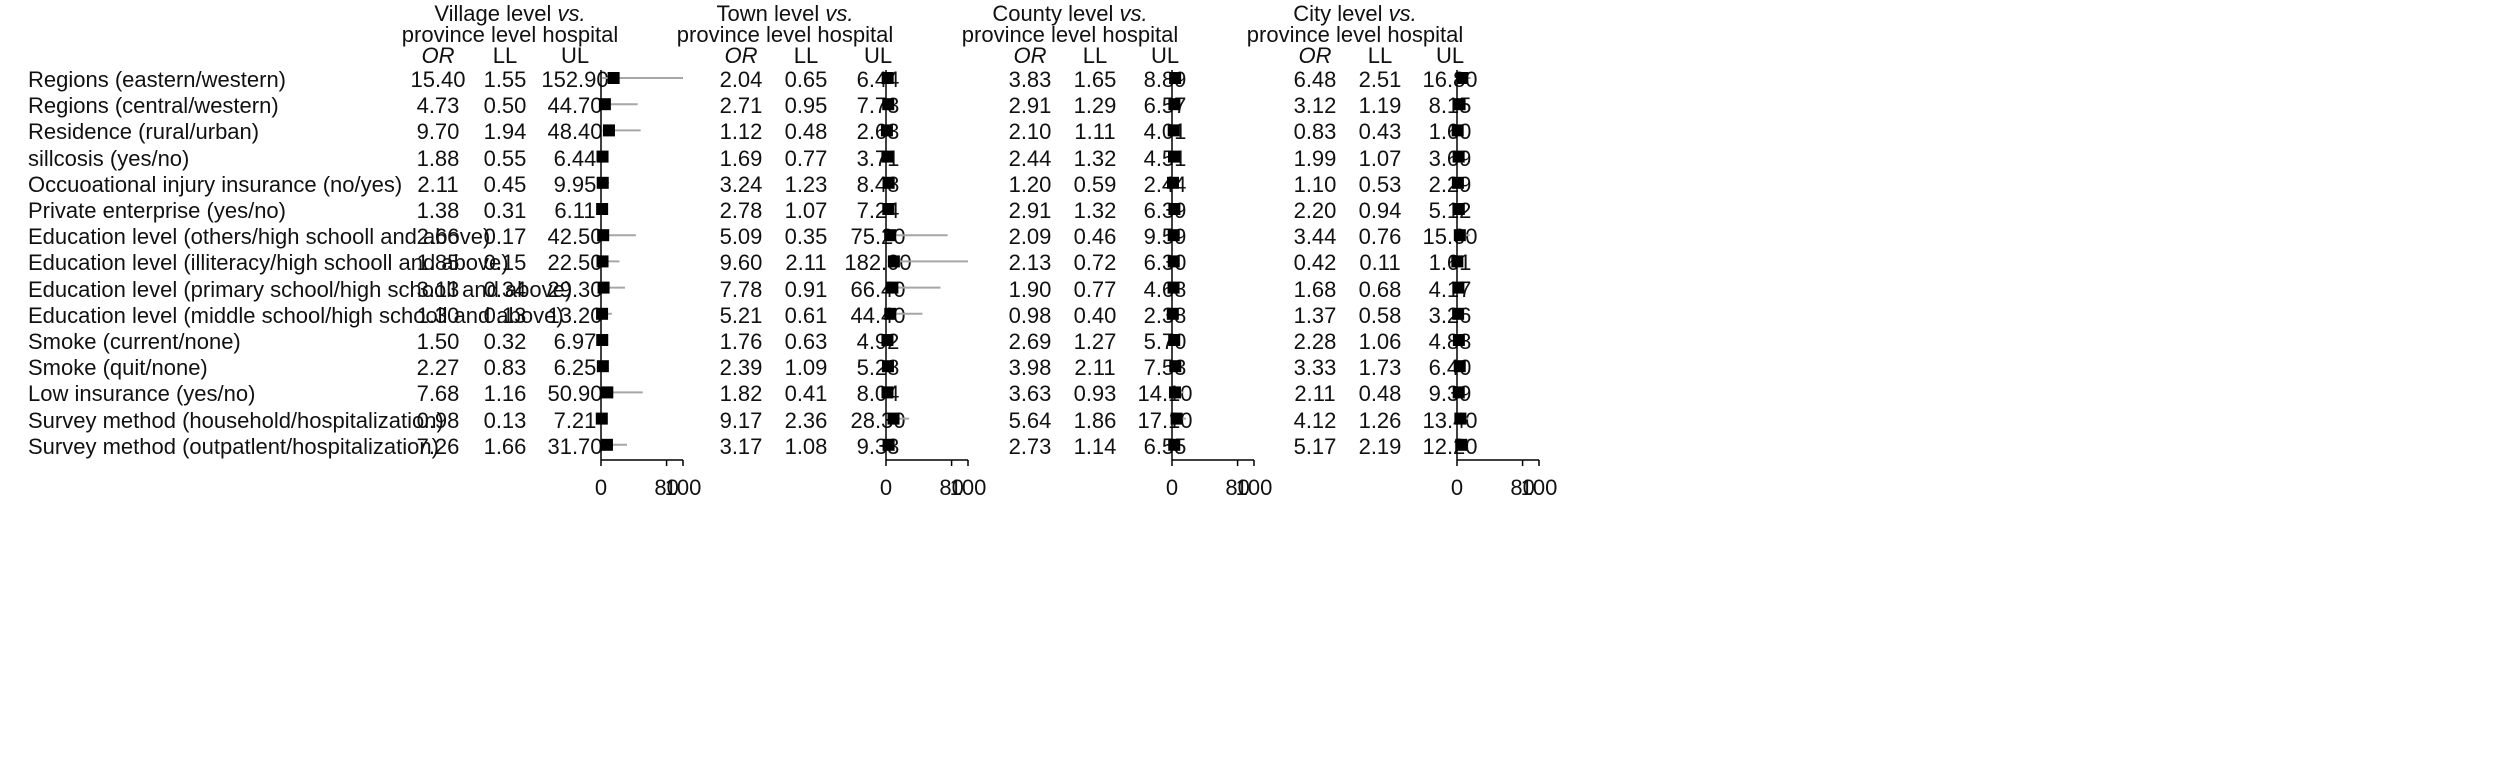 This screenshot has height=773, width=2520. I want to click on panel-title-level: Town level, so click(768, 13).